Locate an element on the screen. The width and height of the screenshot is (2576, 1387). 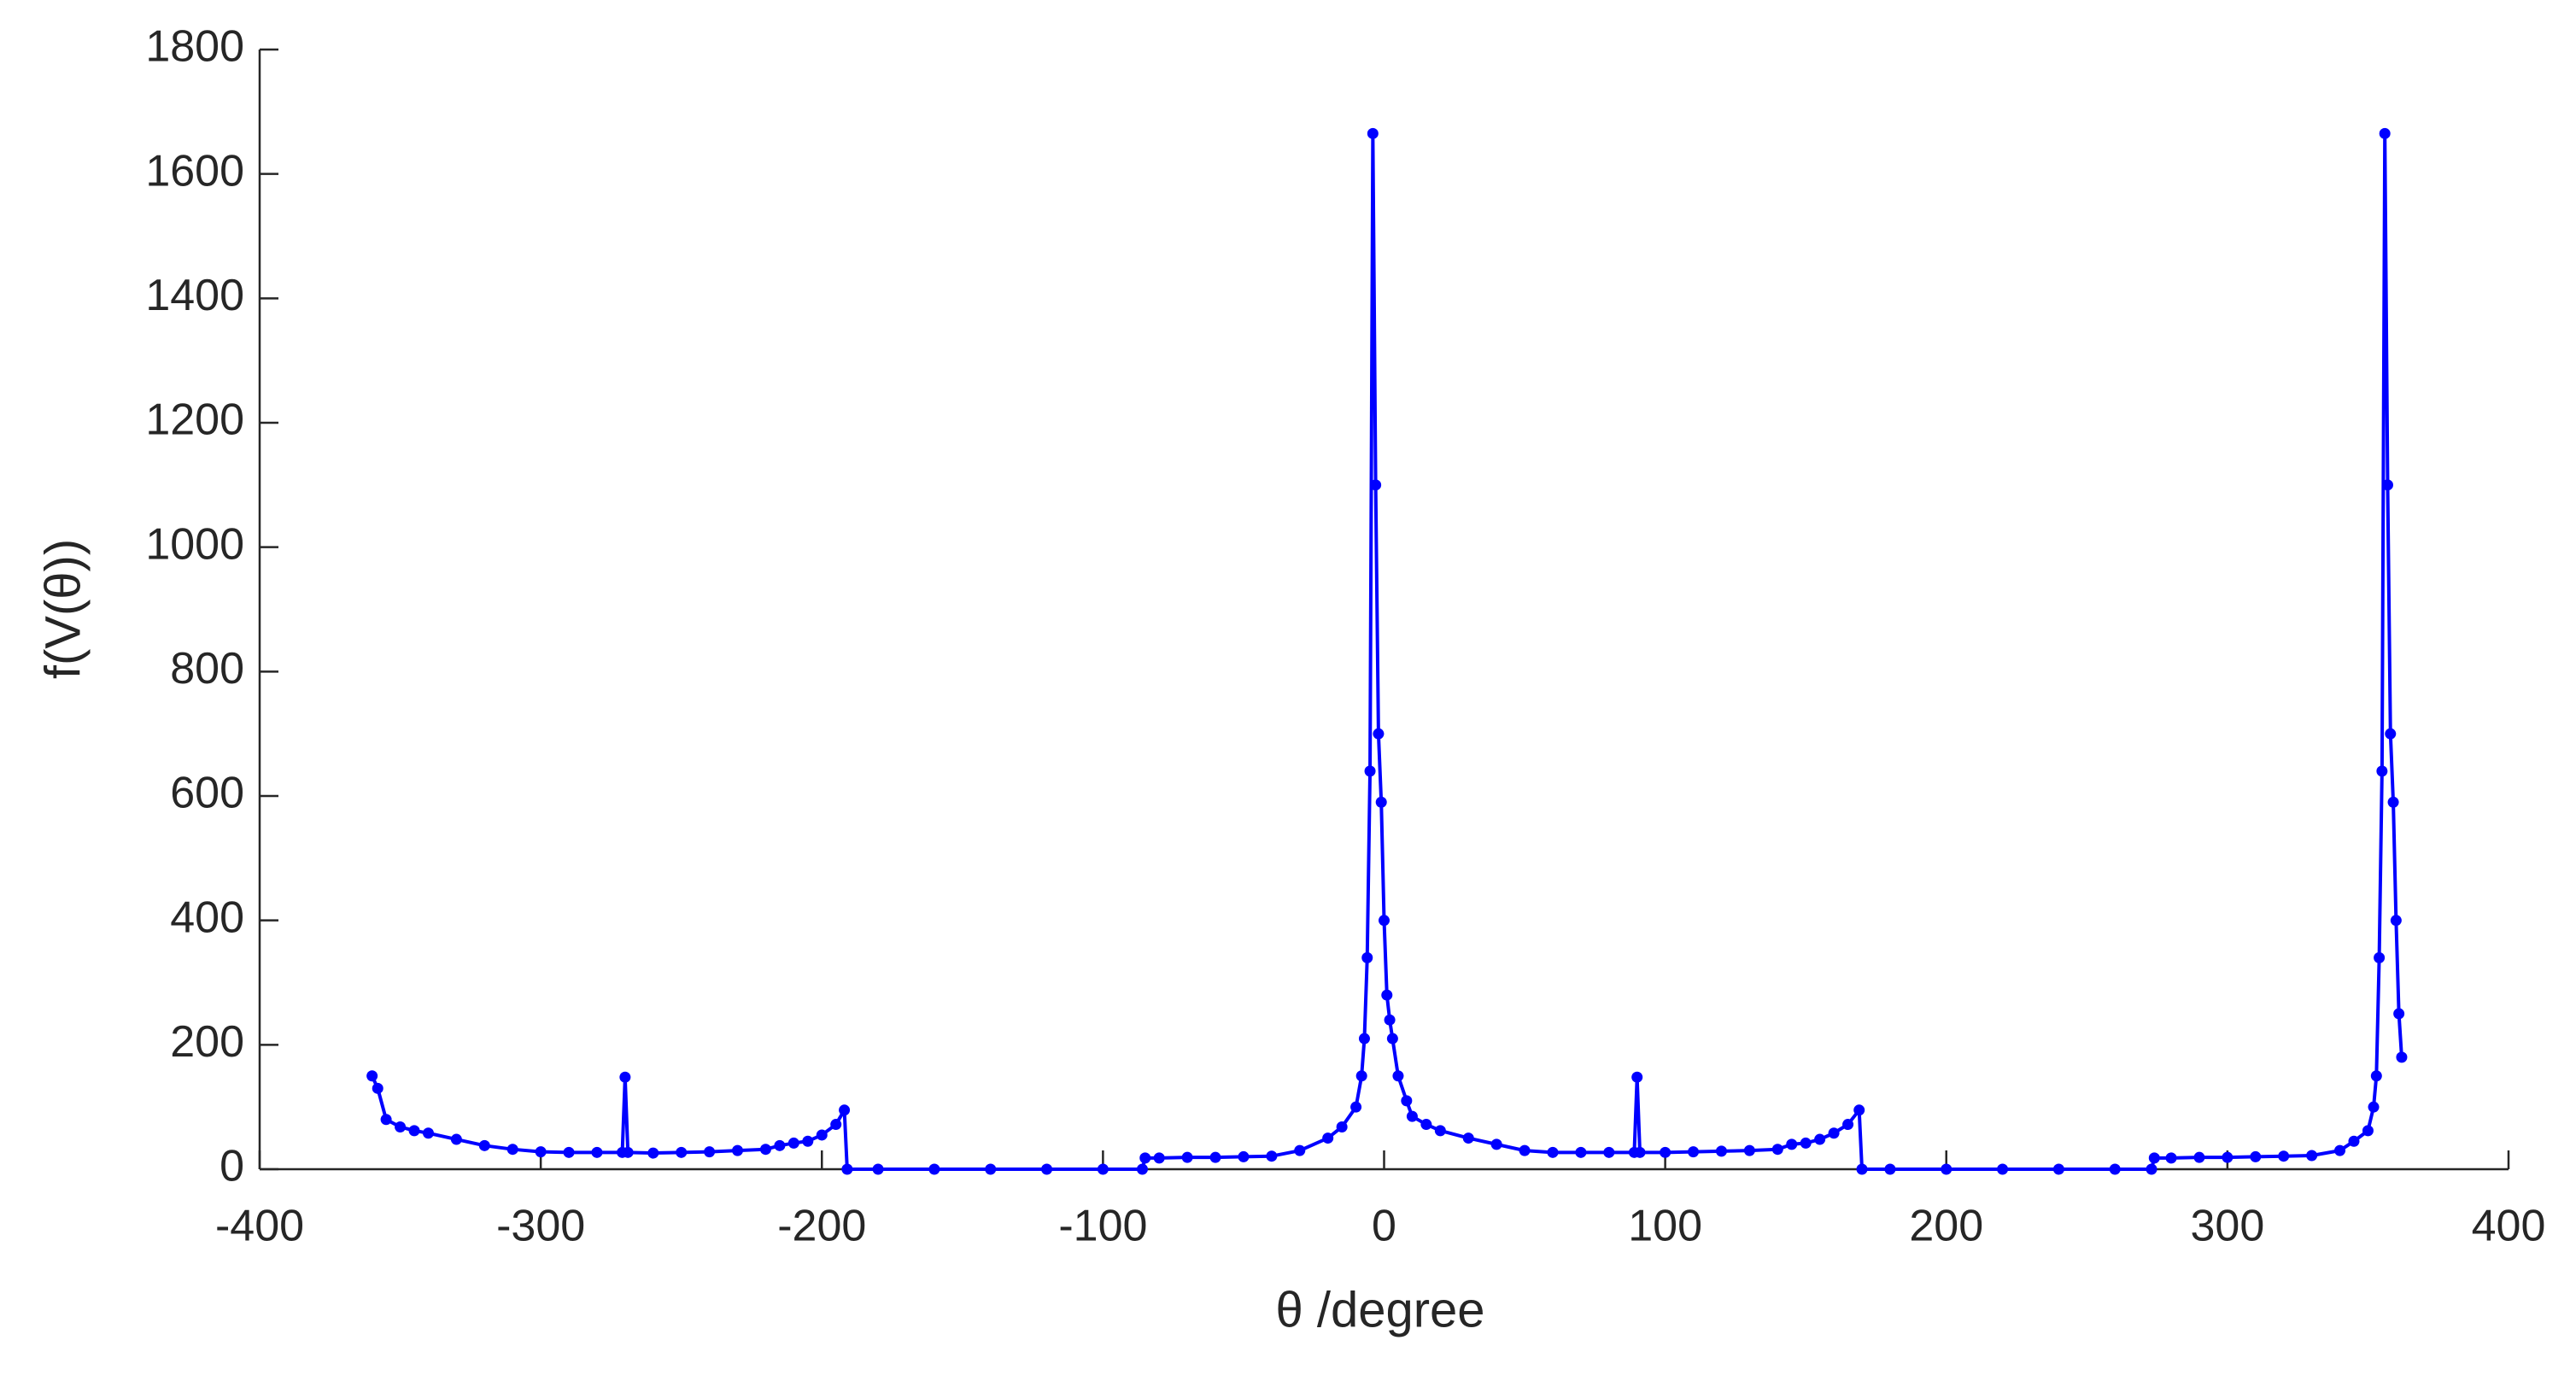
y-tick-label: 1600 is located at coordinates (194, 171).